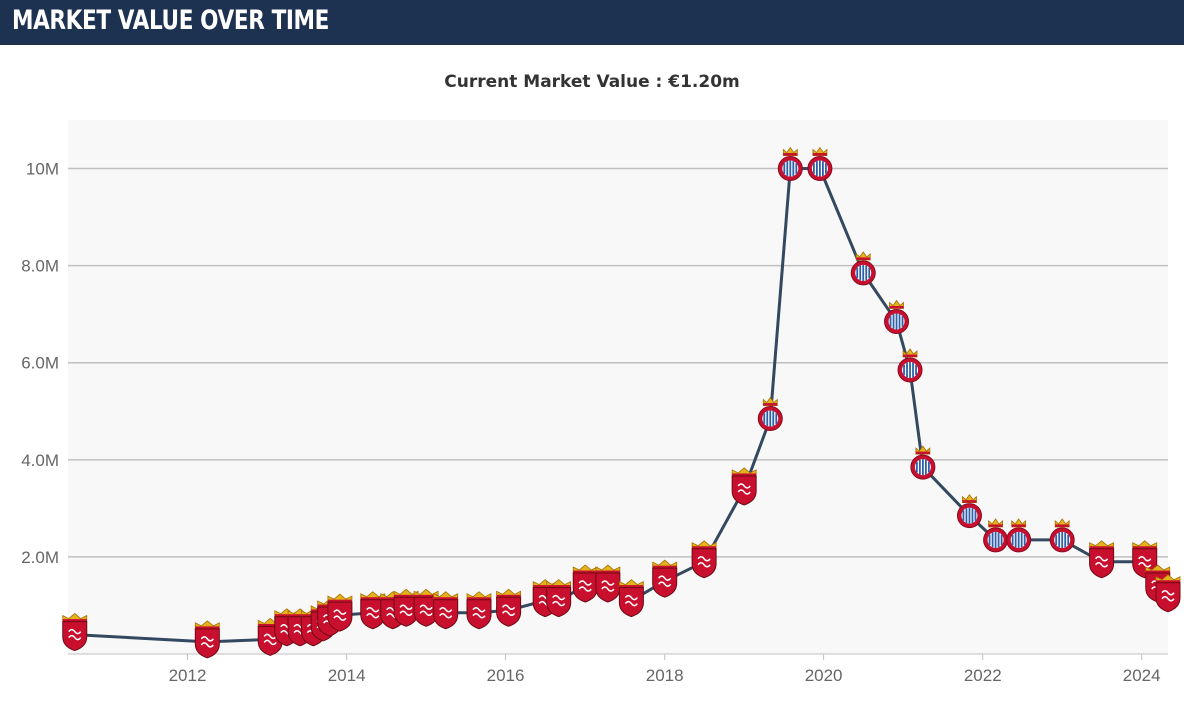 The height and width of the screenshot is (701, 1184). I want to click on x-tick-label: 2014, so click(347, 675).